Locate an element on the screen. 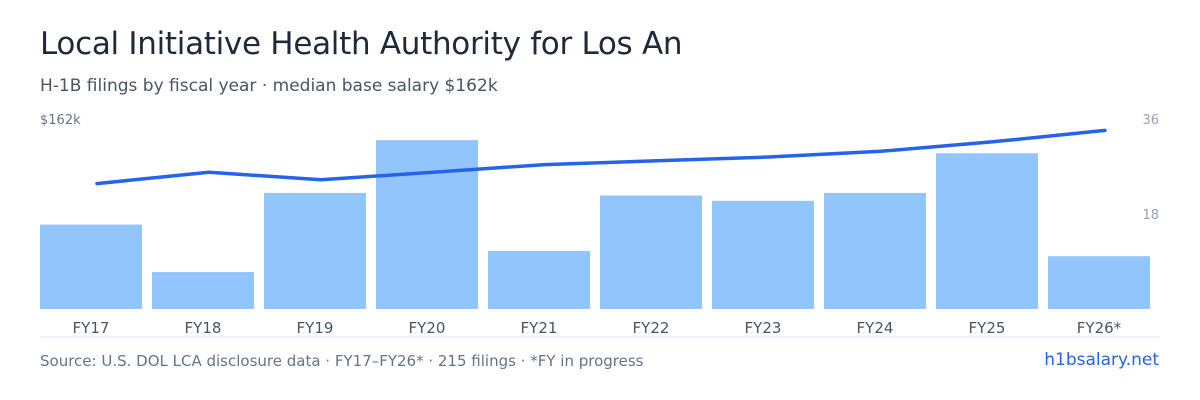  bar-fy17 is located at coordinates (91, 266).